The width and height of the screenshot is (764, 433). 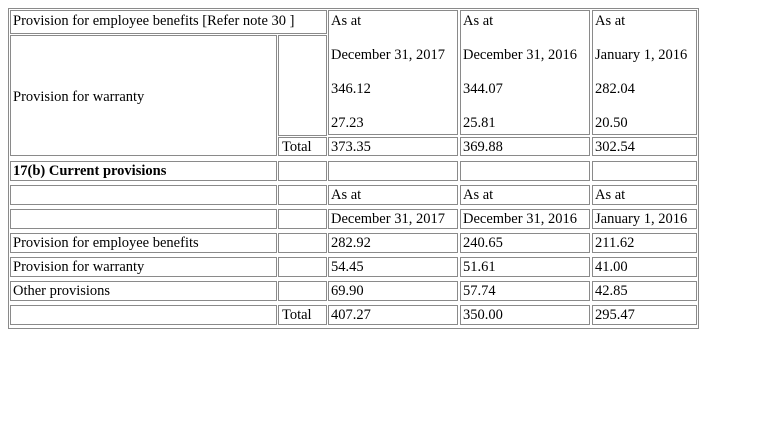 What do you see at coordinates (302, 315) in the screenshot?
I see `total-label-b: Total` at bounding box center [302, 315].